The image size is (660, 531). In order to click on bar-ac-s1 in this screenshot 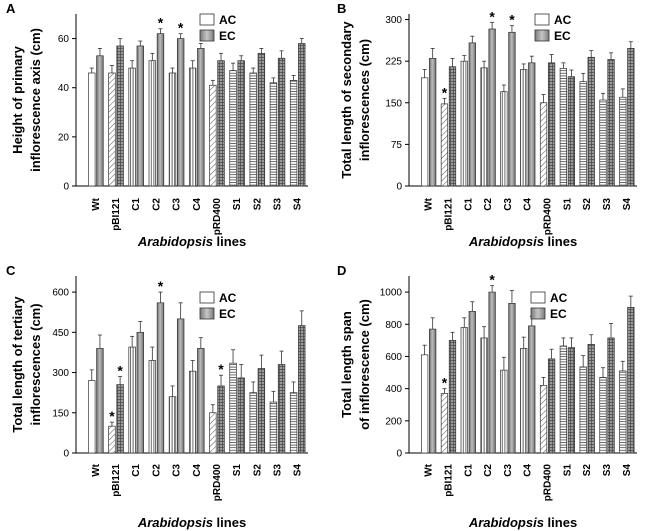, I will do `click(563, 127)`.